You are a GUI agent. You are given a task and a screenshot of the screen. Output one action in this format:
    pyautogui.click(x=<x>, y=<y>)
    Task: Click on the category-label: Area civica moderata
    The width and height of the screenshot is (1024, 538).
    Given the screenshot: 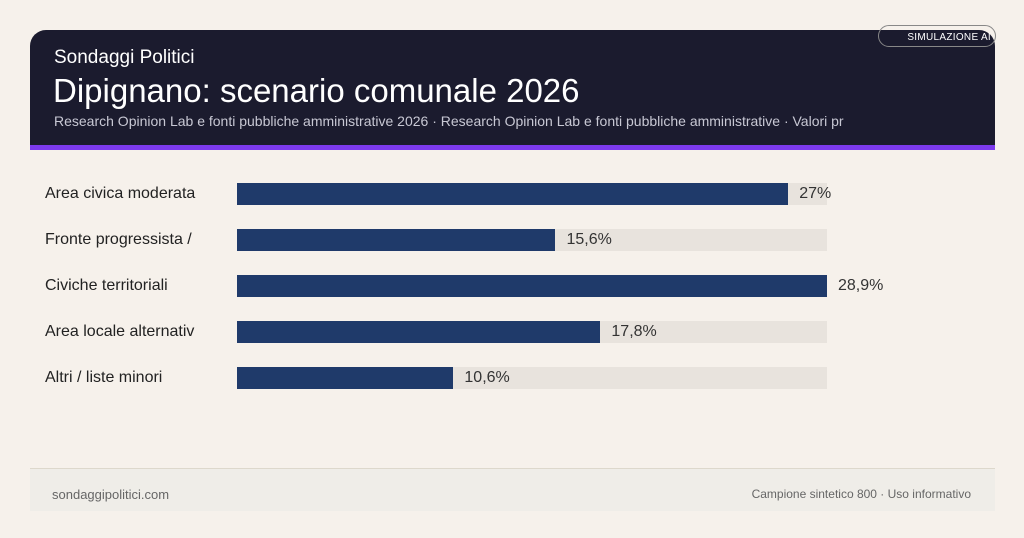 What is the action you would take?
    pyautogui.click(x=120, y=193)
    